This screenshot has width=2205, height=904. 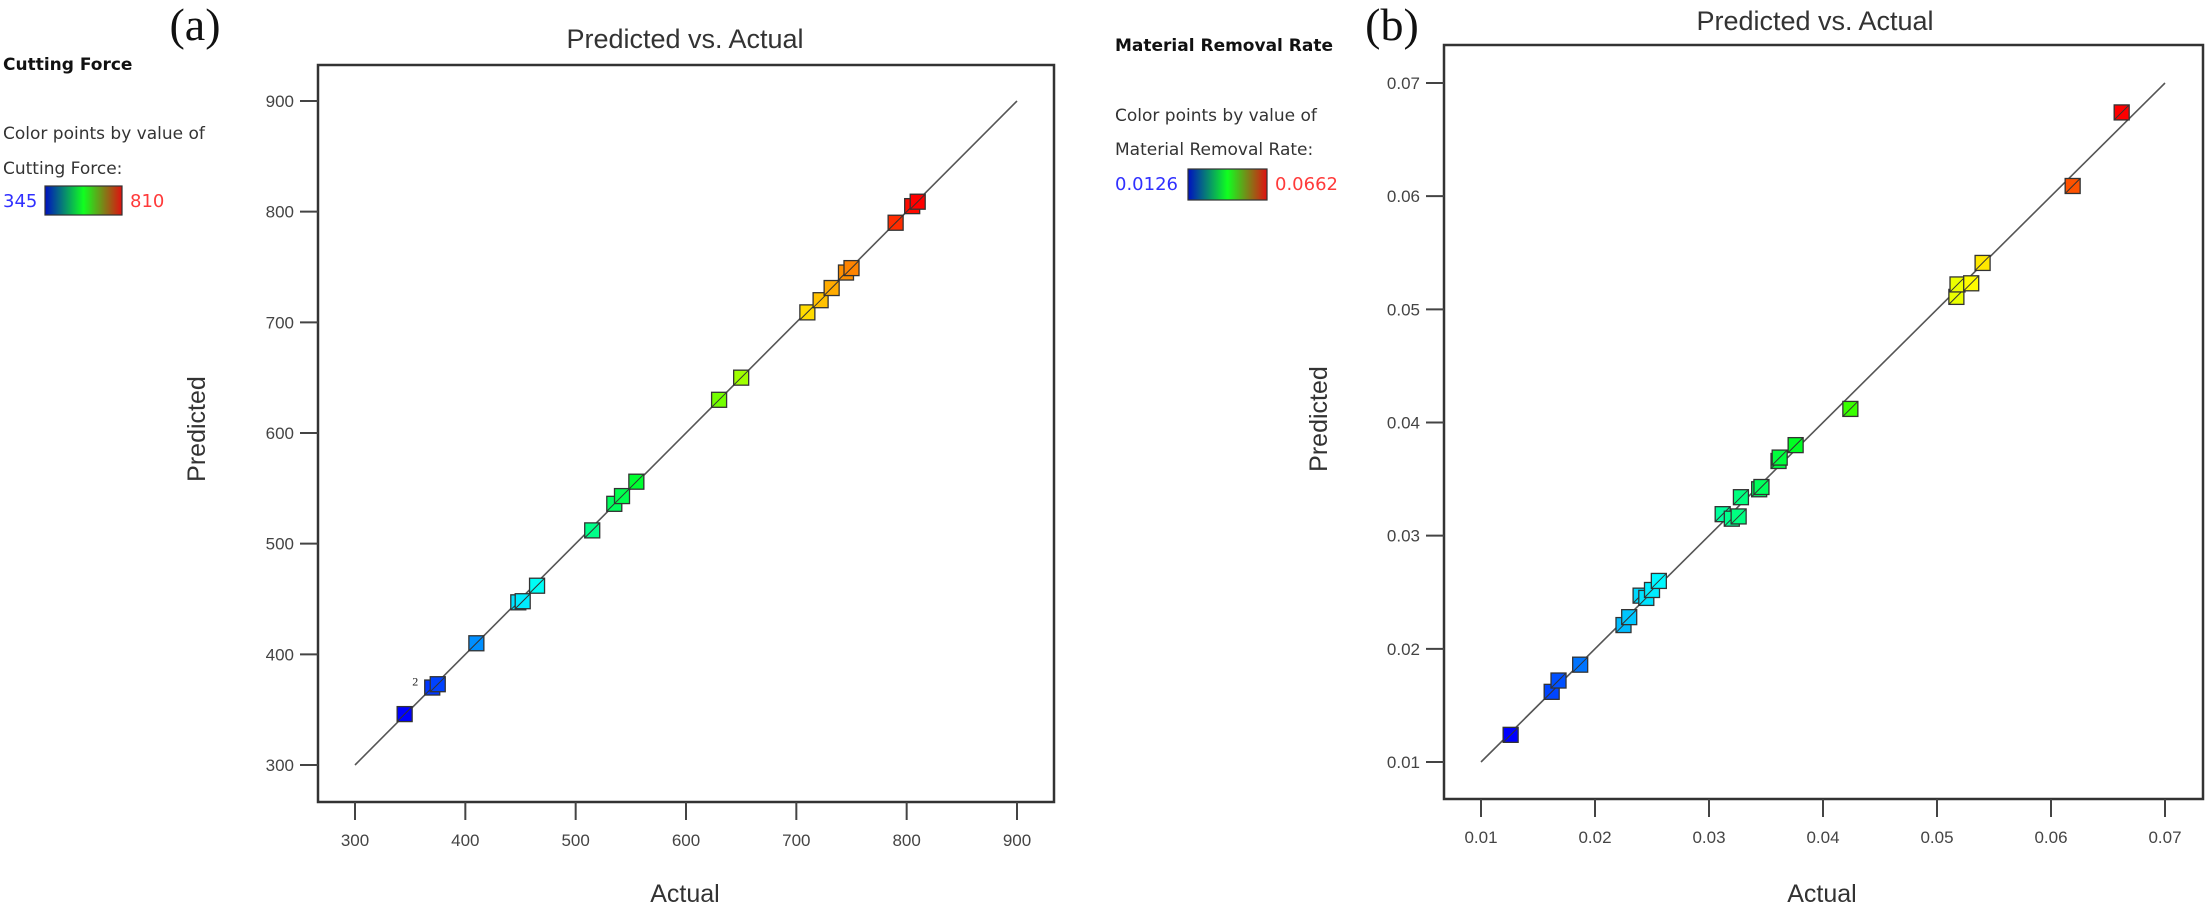 I want to click on x-tick-label: 0.06, so click(x=2050, y=837).